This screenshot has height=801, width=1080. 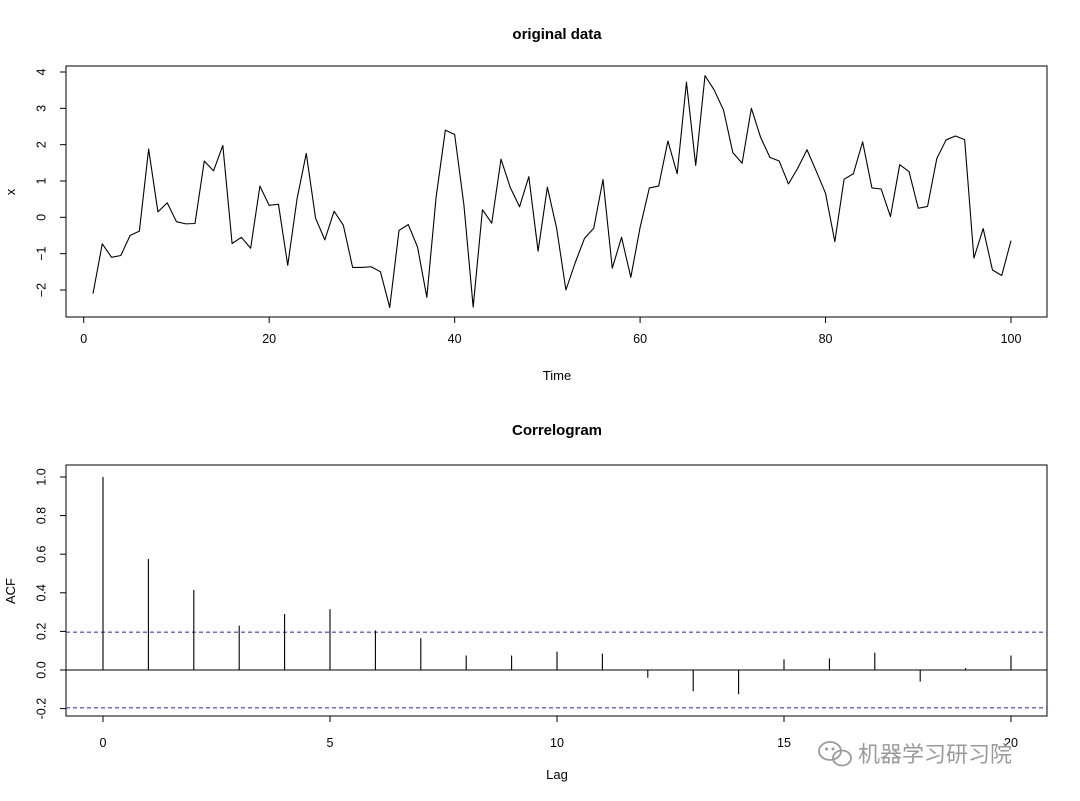 I want to click on top-x-axis-label: Time, so click(x=557, y=375).